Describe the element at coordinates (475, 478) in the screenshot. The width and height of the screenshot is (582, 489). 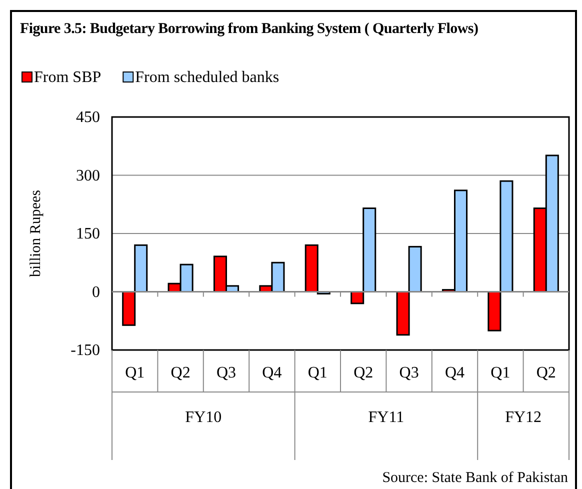
I see `source-note: Source: State Bank of Pakistan` at that location.